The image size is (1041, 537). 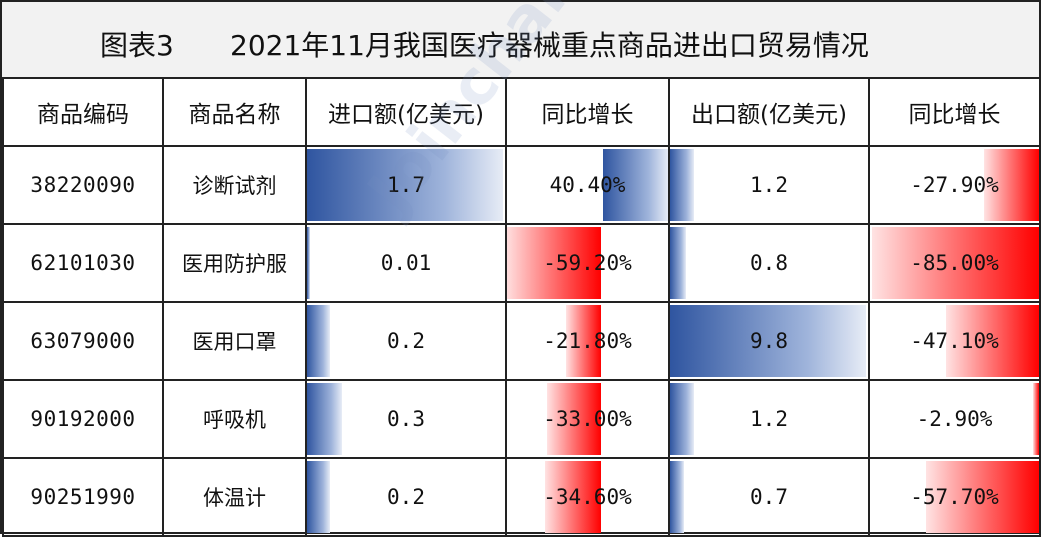 I want to click on export-value-text: 9.8, so click(x=769, y=340).